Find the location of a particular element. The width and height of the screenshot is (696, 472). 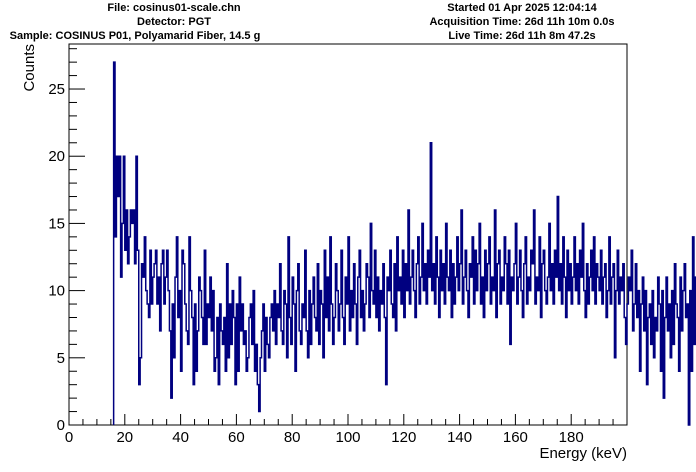

x-tick-label: 160 is located at coordinates (515, 437).